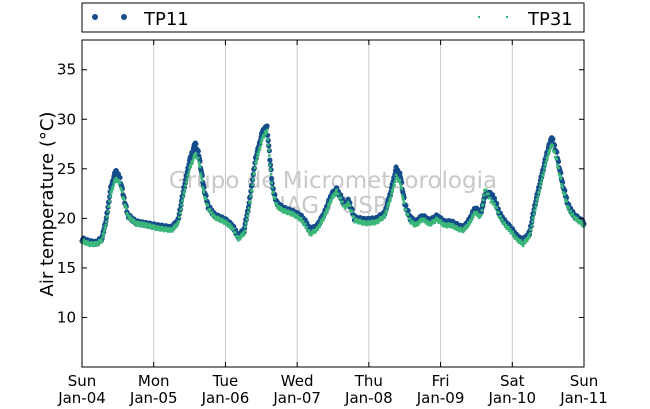 This screenshot has width=650, height=409. What do you see at coordinates (66, 119) in the screenshot?
I see `y-tick-label-4: 30` at bounding box center [66, 119].